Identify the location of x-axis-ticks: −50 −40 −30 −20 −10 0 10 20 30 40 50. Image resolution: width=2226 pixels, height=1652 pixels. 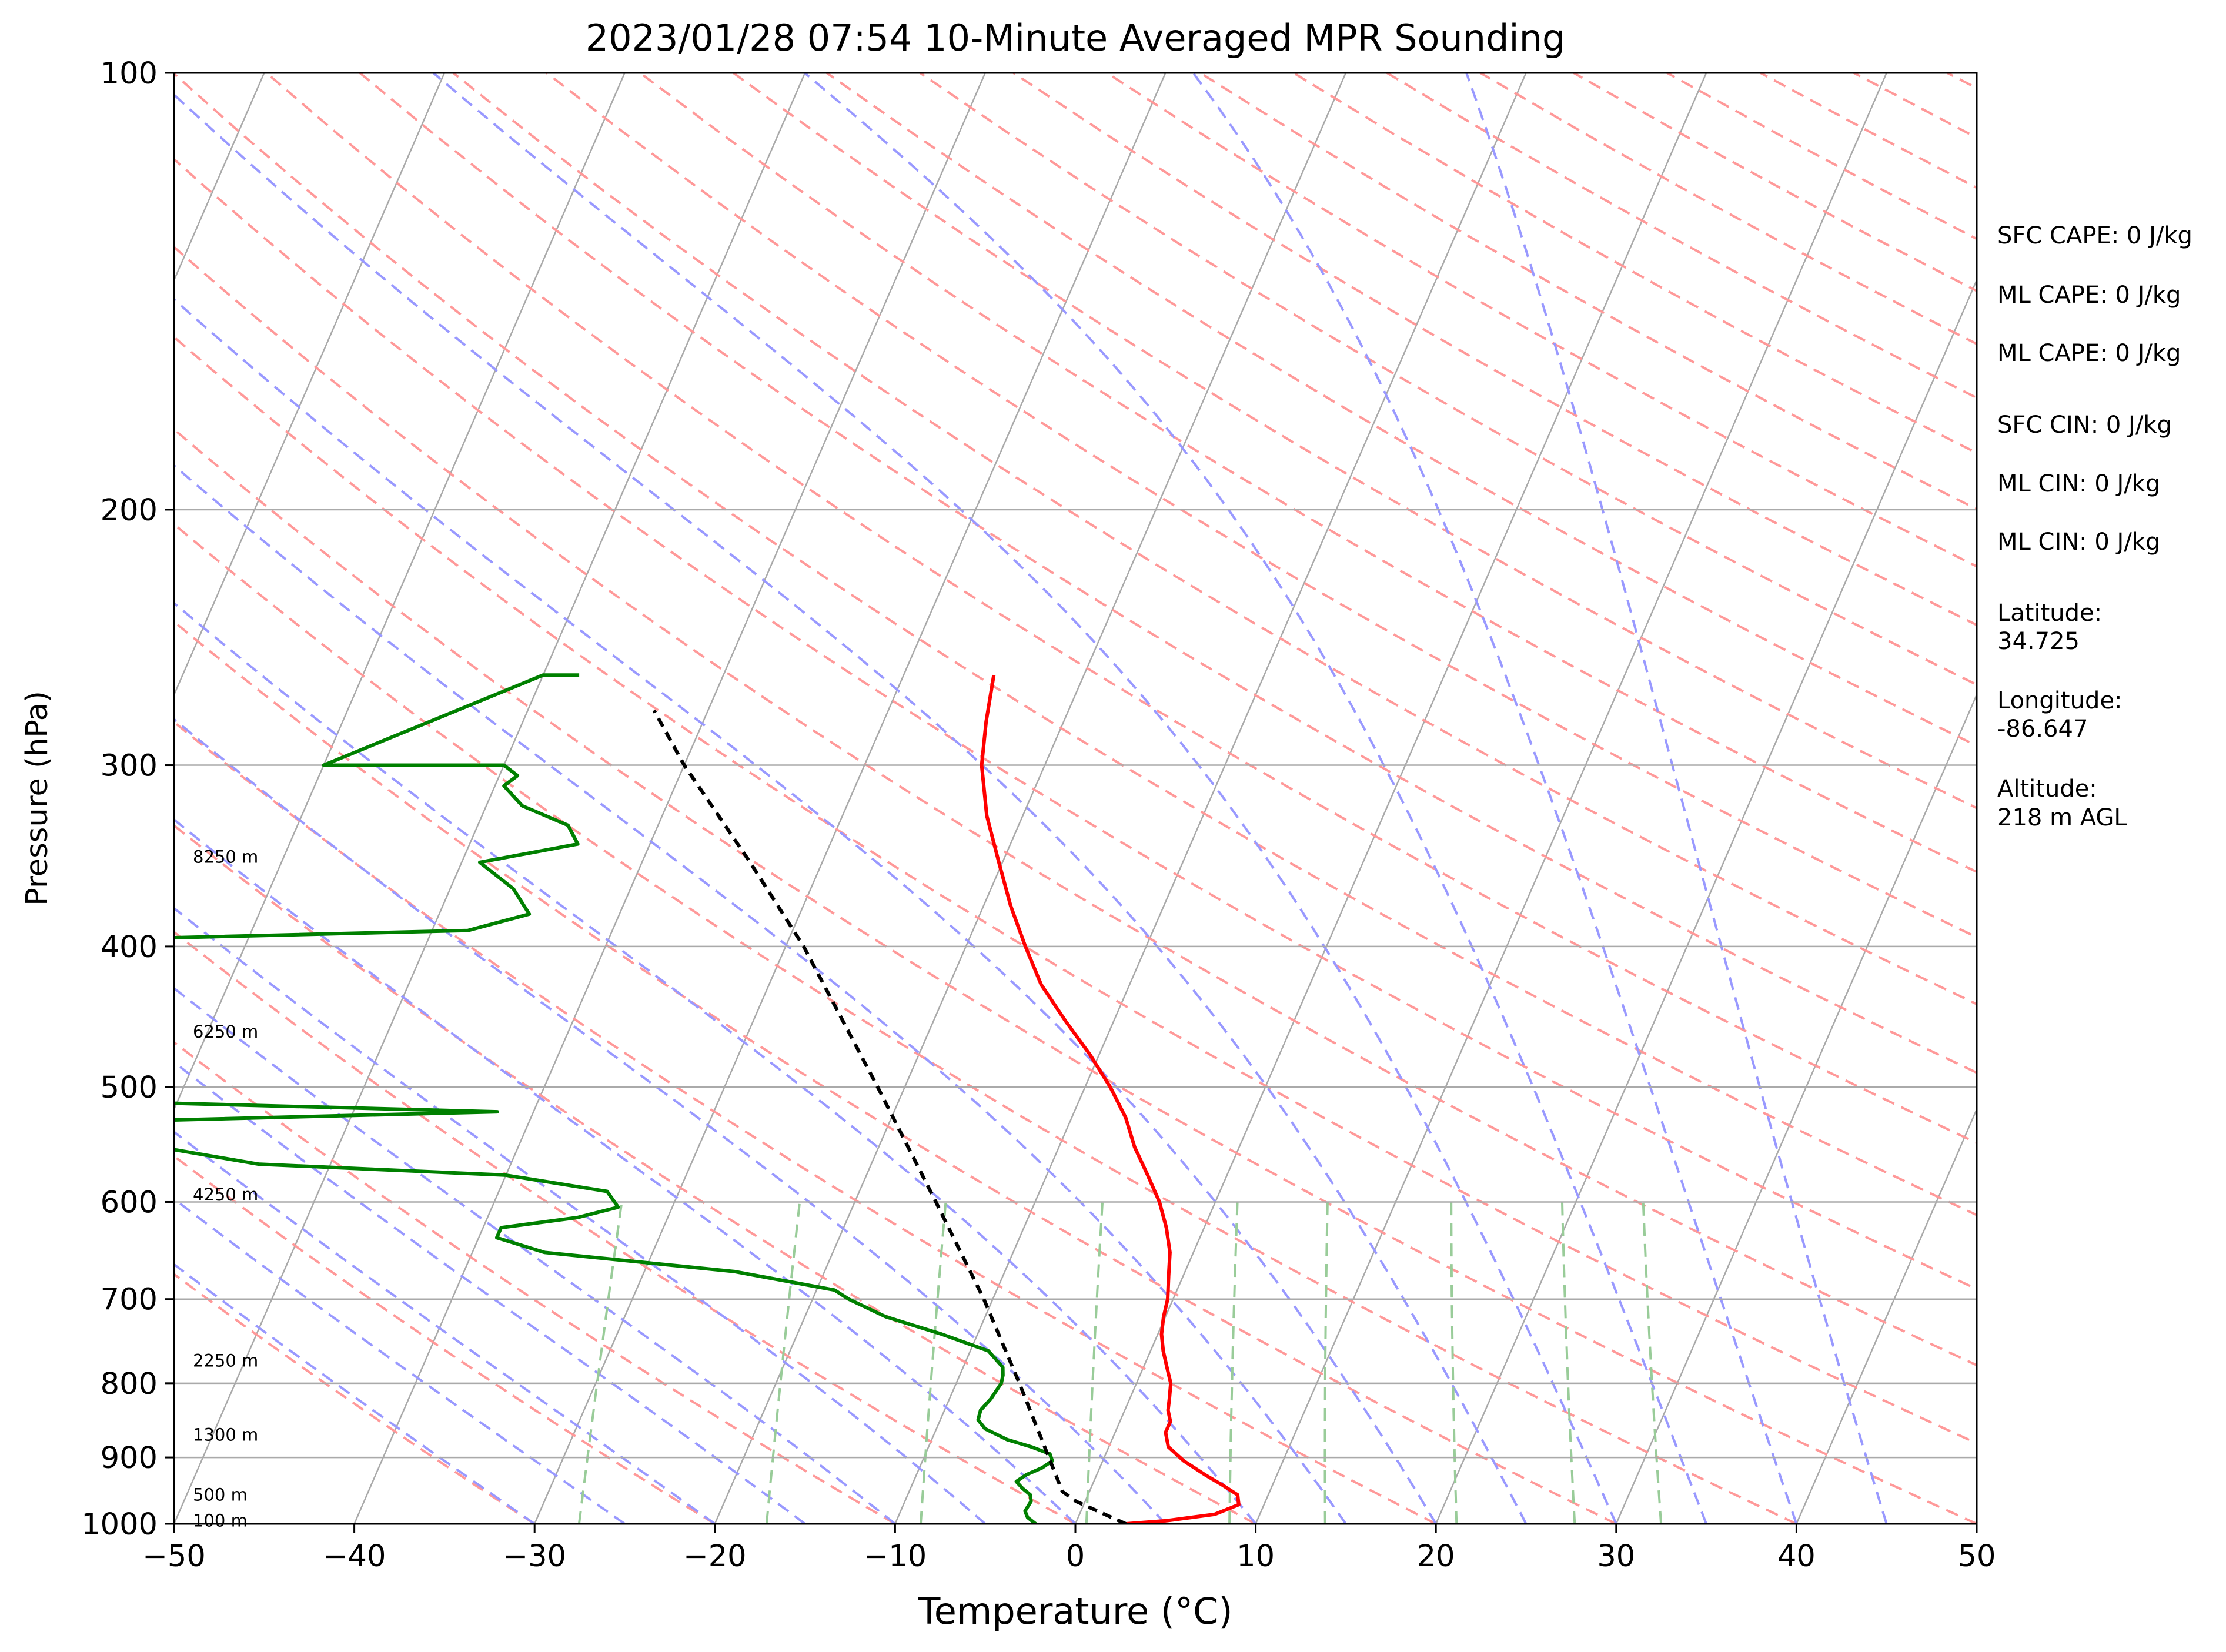
(1069, 1549).